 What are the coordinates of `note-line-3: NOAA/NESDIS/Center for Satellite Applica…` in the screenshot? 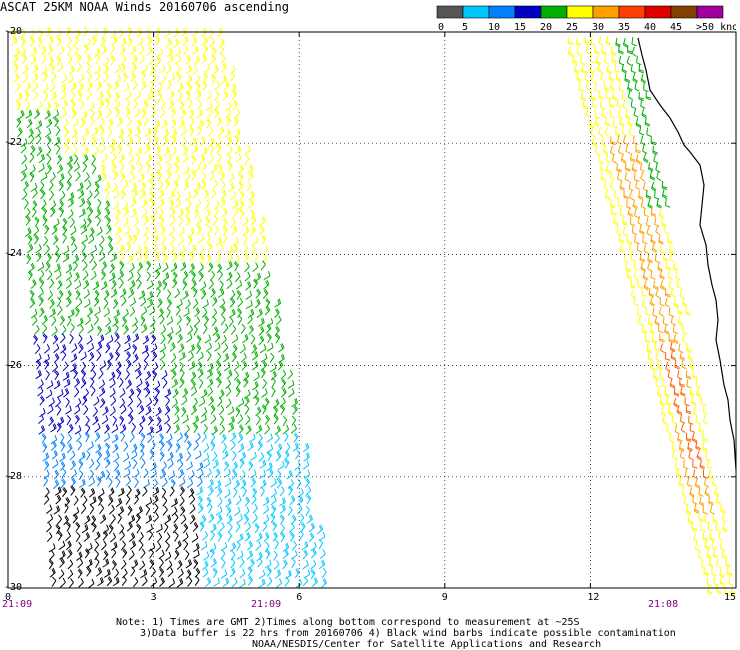 It's located at (427, 644).